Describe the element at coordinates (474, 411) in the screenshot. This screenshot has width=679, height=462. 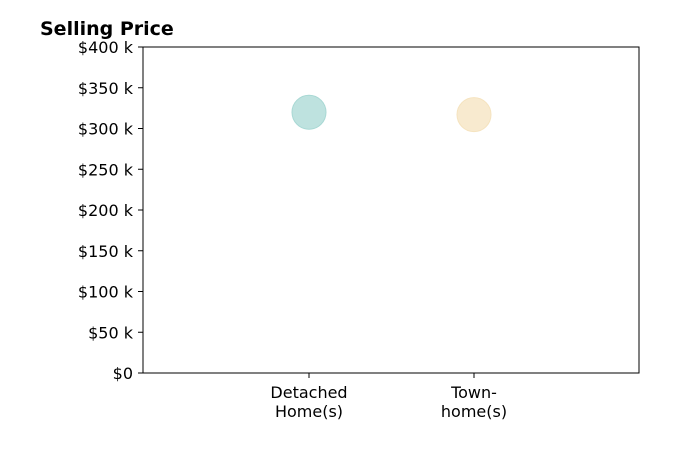
I see `x-tick-label-line: home(s)` at that location.